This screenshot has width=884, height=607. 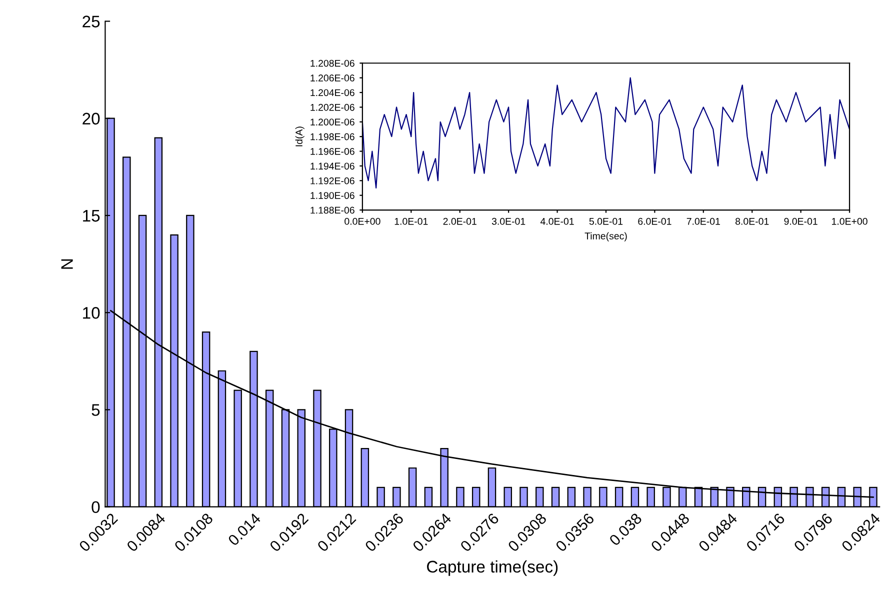 What do you see at coordinates (332, 78) in the screenshot?
I see `y-tick-label: 1.206E-06` at bounding box center [332, 78].